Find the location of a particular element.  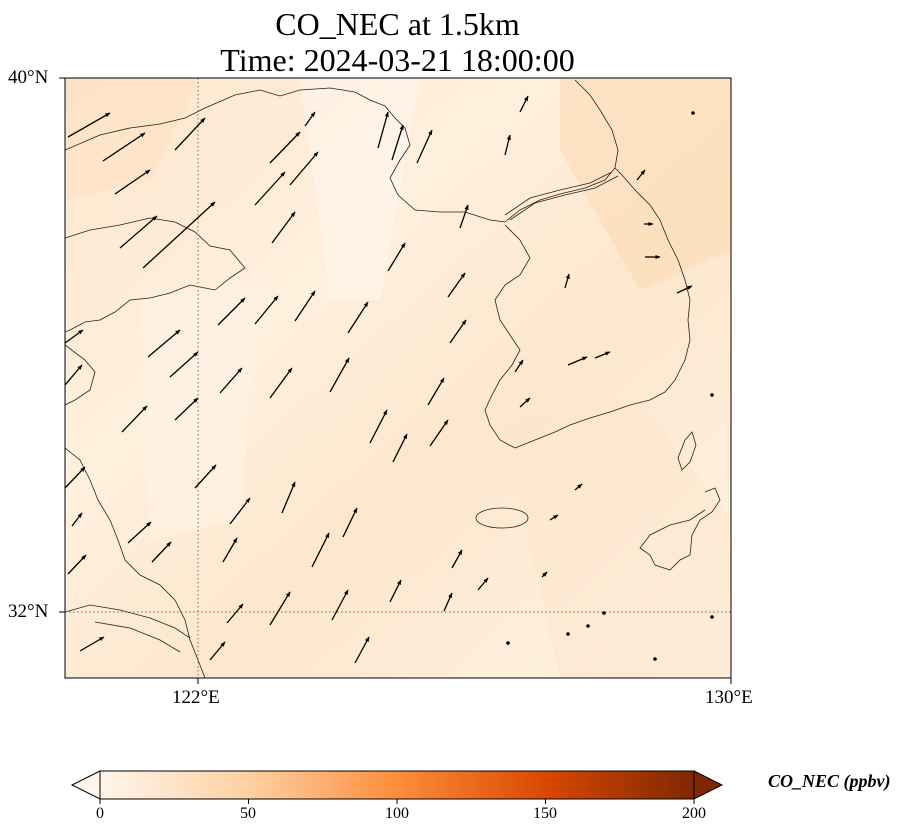

lat-tick-label: 40°N is located at coordinates (28, 77).